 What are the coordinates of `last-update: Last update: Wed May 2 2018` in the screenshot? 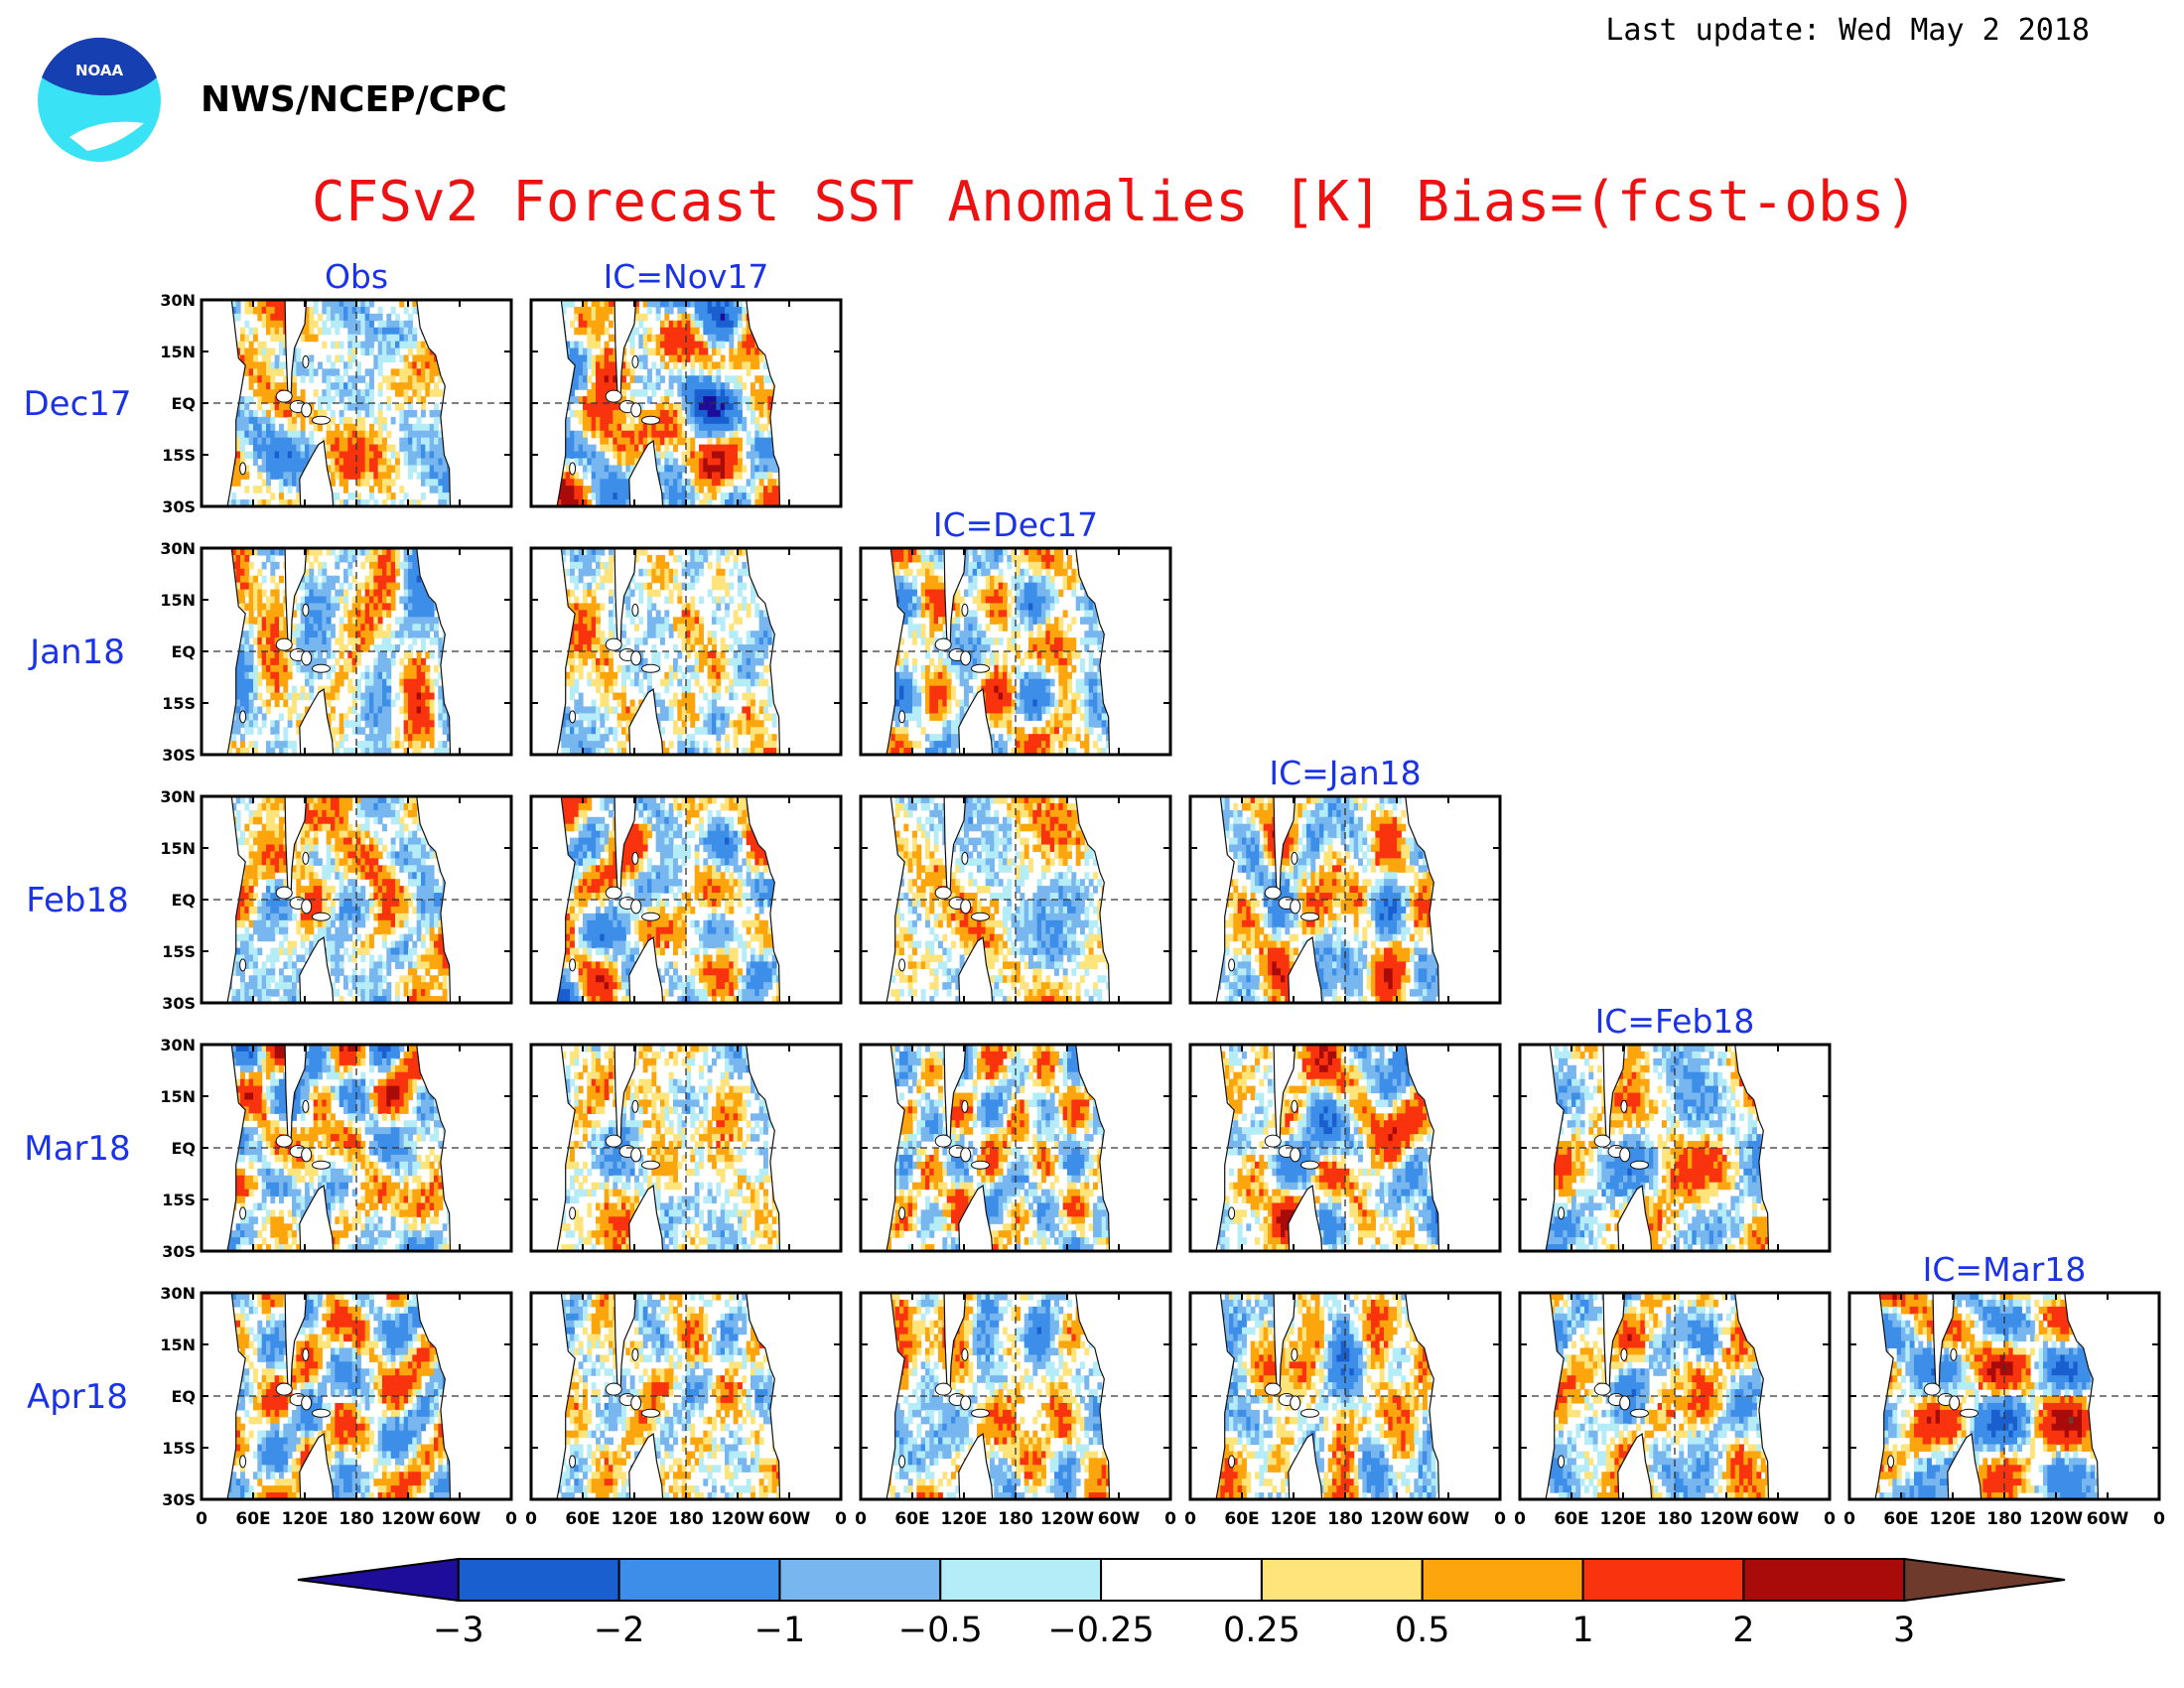 It's located at (1847, 30).